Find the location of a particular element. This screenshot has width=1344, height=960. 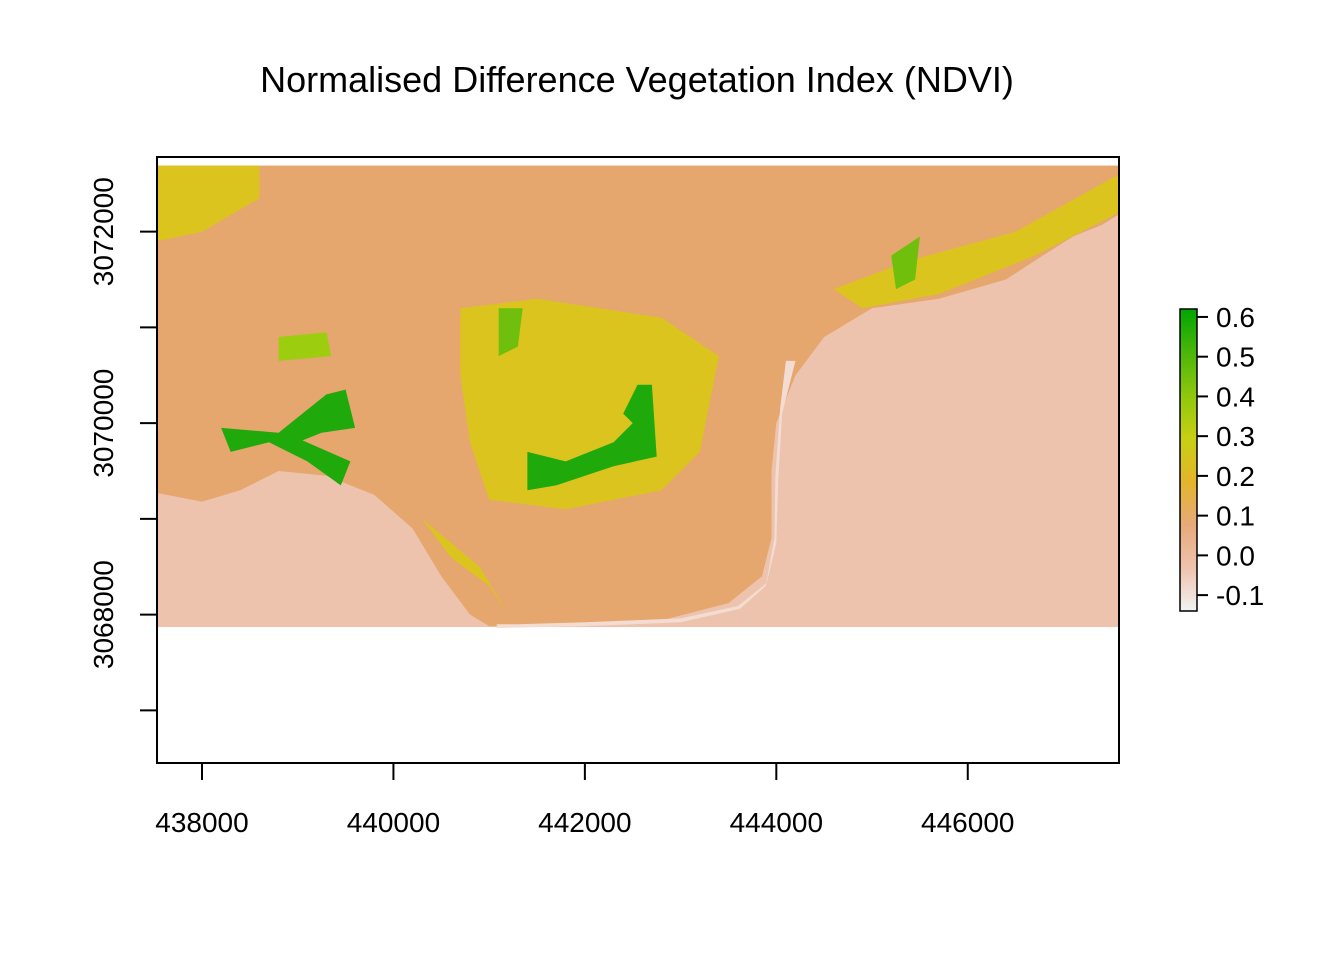

y-tick-label: 3068000 is located at coordinates (103, 614).